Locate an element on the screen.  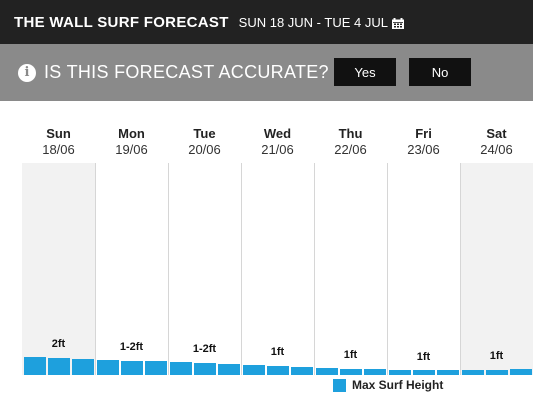
day-name: Tue is located at coordinates (204, 133).